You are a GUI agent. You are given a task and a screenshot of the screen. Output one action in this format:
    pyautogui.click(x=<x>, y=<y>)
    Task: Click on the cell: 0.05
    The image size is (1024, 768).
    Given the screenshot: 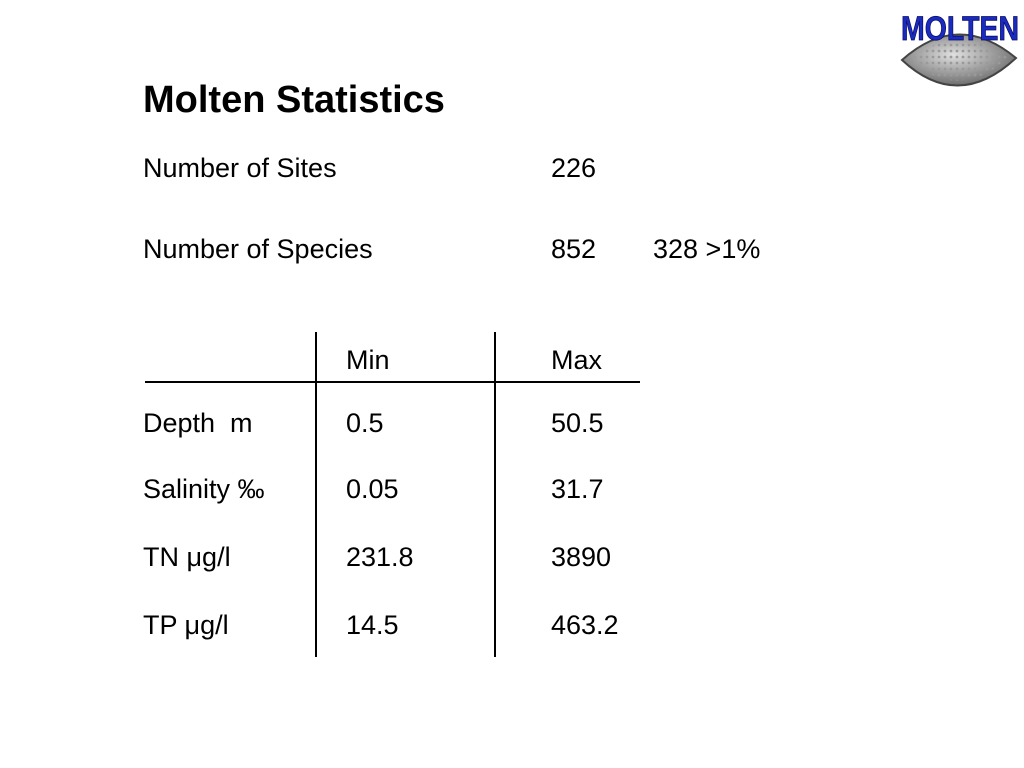 What is the action you would take?
    pyautogui.click(x=372, y=489)
    